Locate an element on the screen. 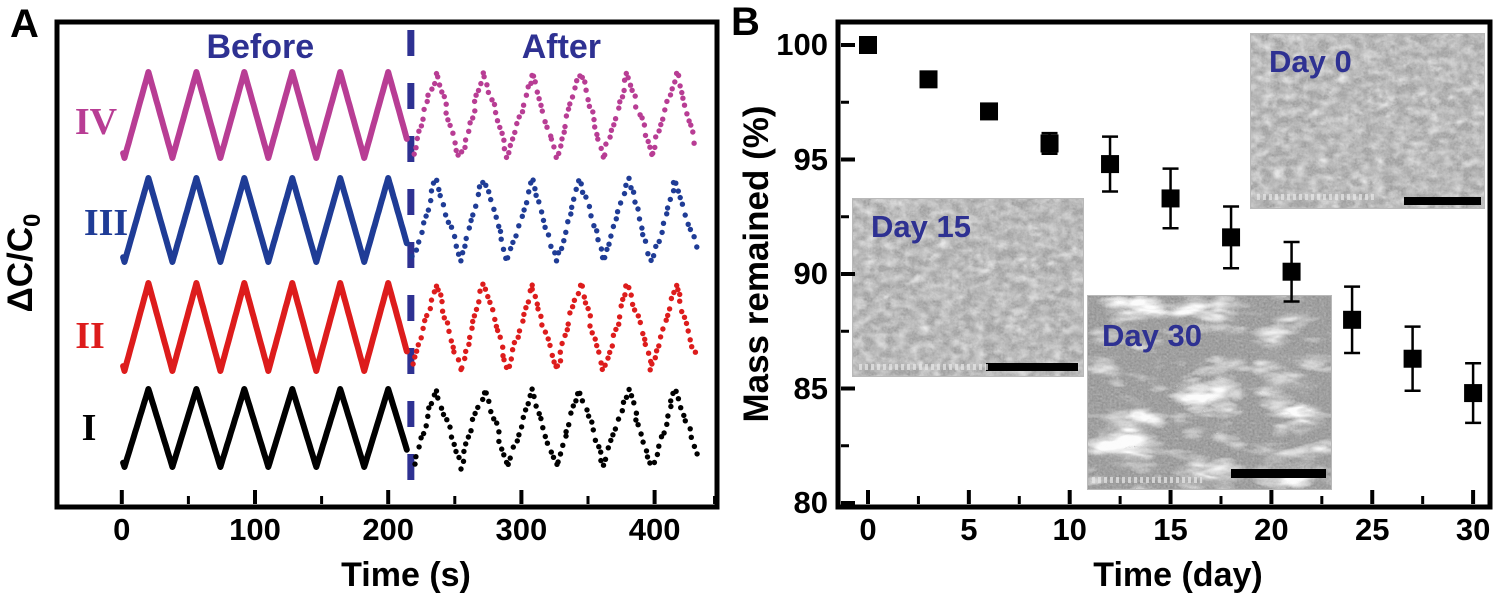  inset-label-day30: Day 30 is located at coordinates (1152, 335).